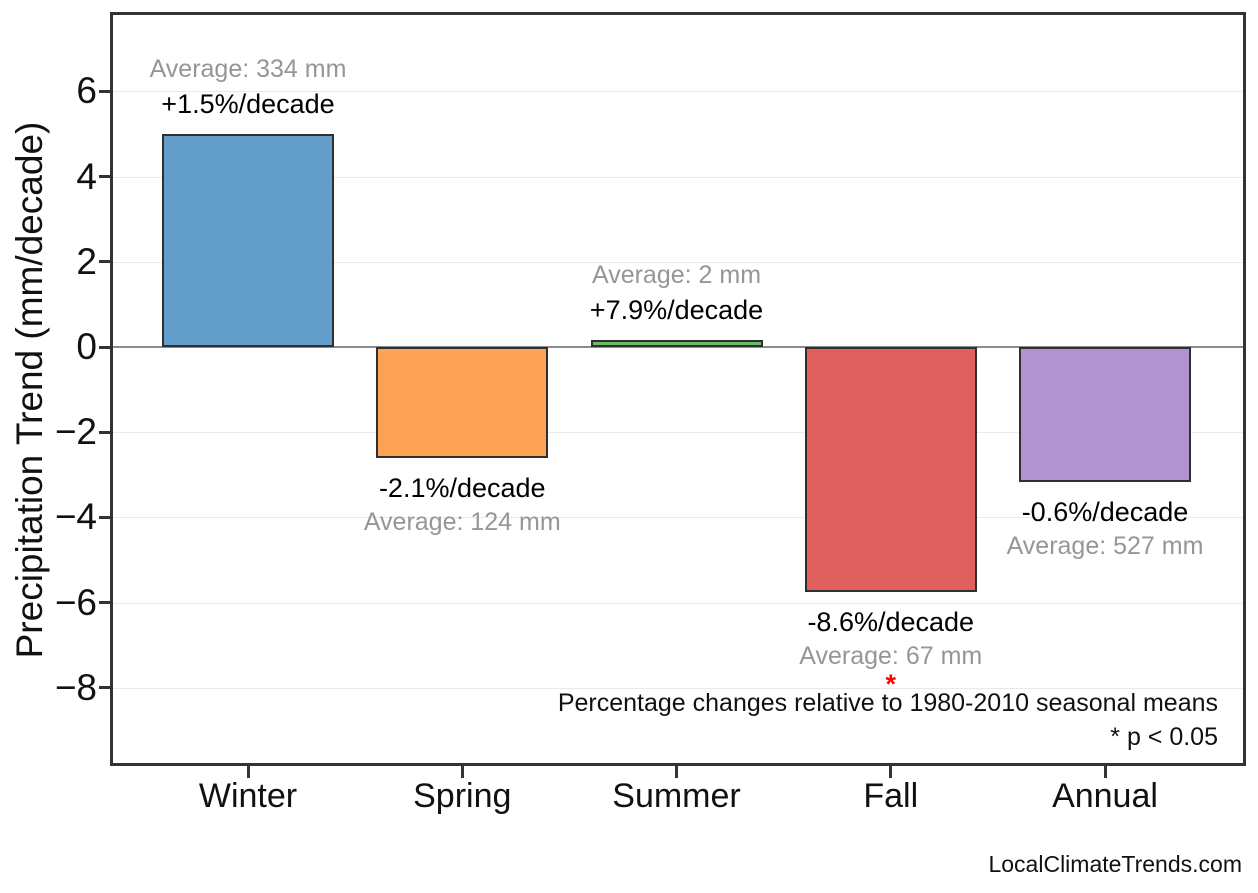 Image resolution: width=1258 pixels, height=893 pixels. I want to click on gridline-y--4, so click(678, 518).